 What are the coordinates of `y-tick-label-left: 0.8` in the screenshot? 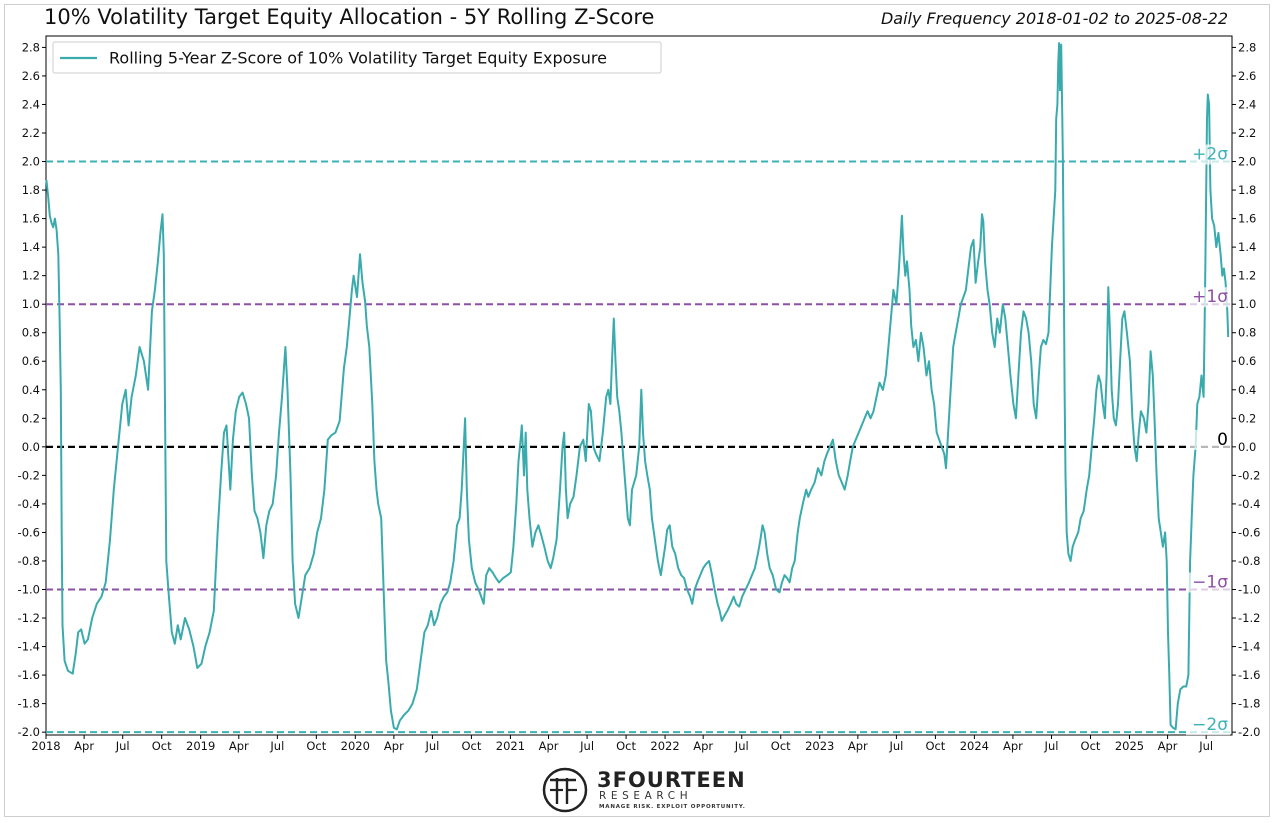 It's located at (31, 333).